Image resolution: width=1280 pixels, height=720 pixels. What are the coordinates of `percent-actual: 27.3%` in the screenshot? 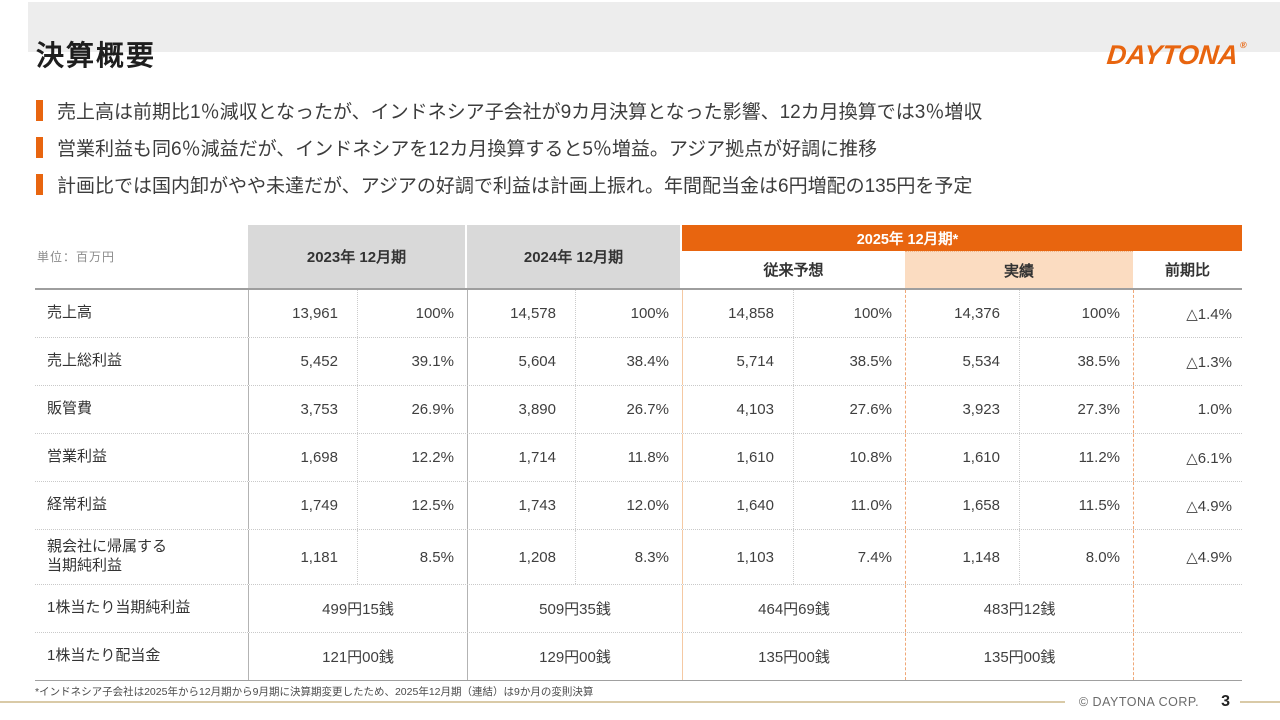 It's located at (1076, 409).